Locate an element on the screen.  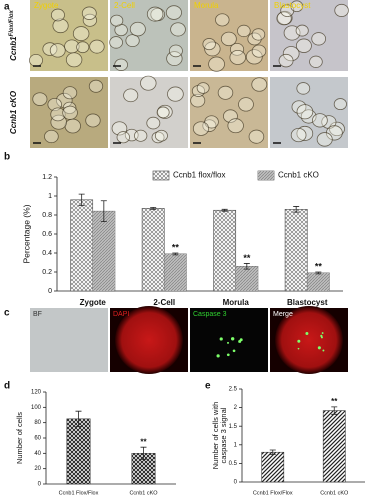
x-tick-label: Ccnb1 cKO is located at coordinates (334, 493).